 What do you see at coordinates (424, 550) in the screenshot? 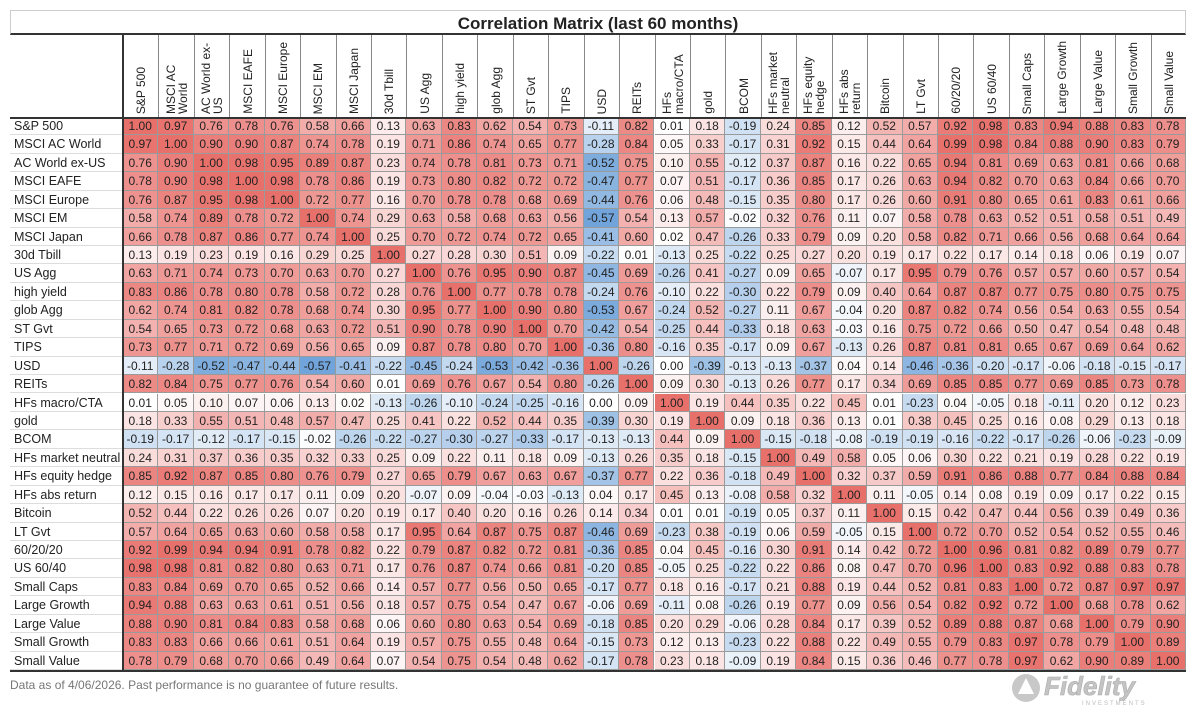
I see `heatmap-cell: 0.79` at bounding box center [424, 550].